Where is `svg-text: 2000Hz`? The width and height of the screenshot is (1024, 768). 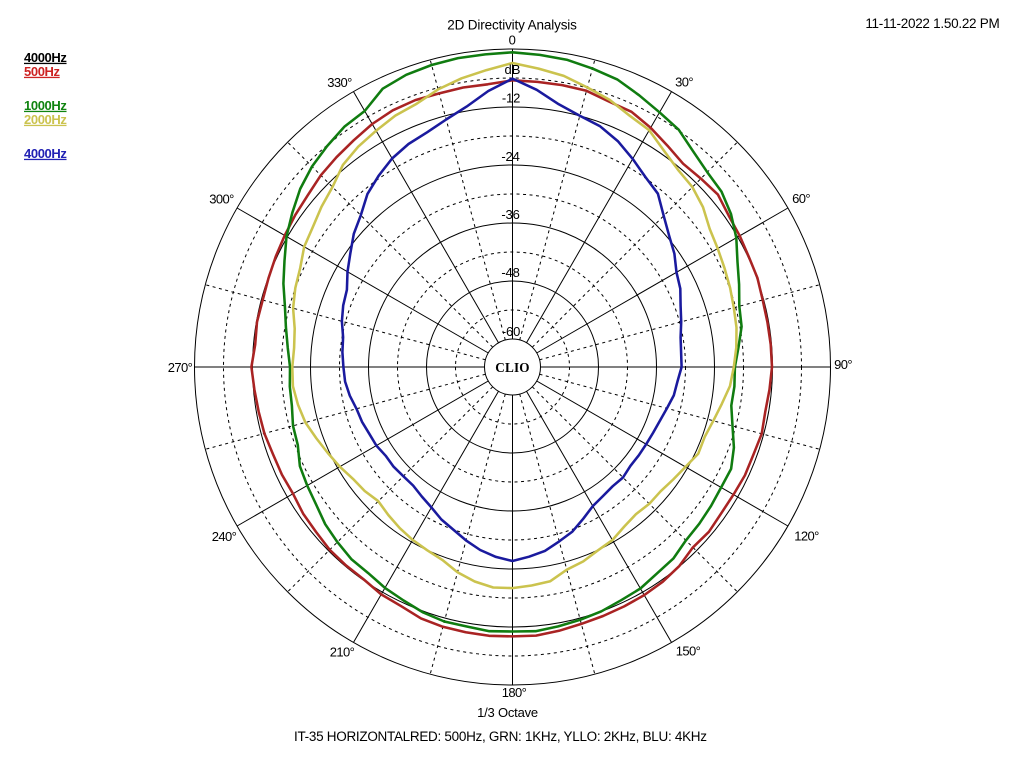
svg-text: 2000Hz is located at coordinates (45, 119).